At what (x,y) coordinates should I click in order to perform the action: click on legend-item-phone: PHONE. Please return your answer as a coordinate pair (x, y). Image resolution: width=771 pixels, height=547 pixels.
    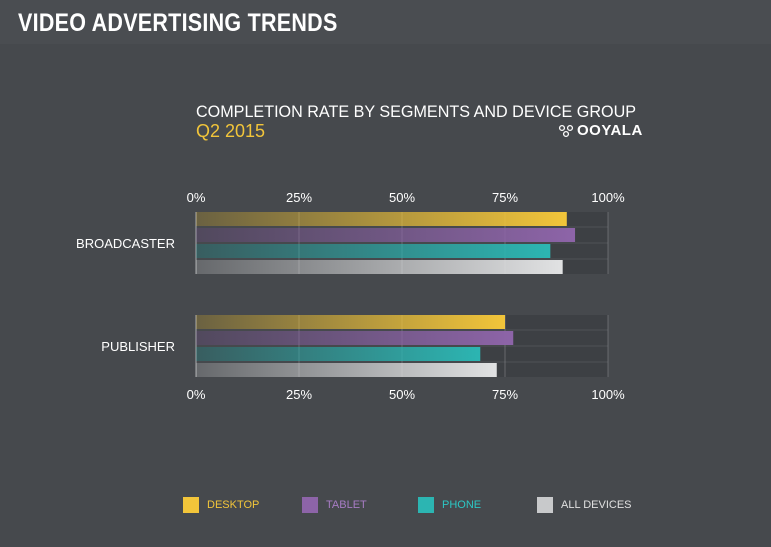
    Looking at the image, I should click on (449, 505).